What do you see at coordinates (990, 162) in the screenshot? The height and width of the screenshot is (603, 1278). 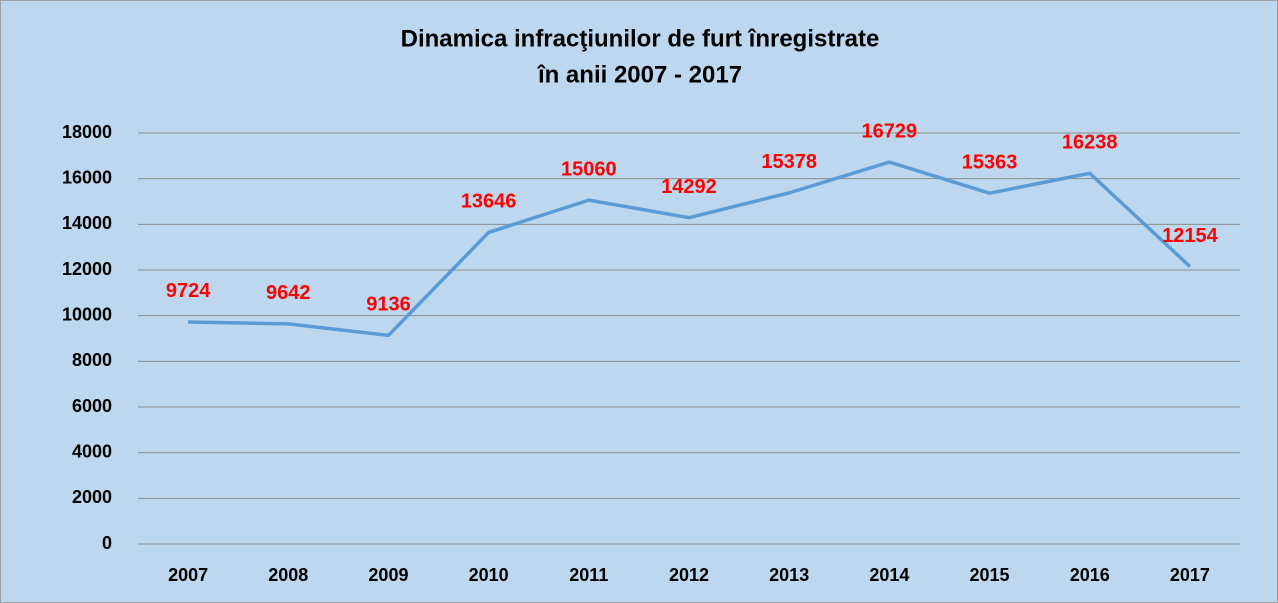 I see `data-label: 15363` at bounding box center [990, 162].